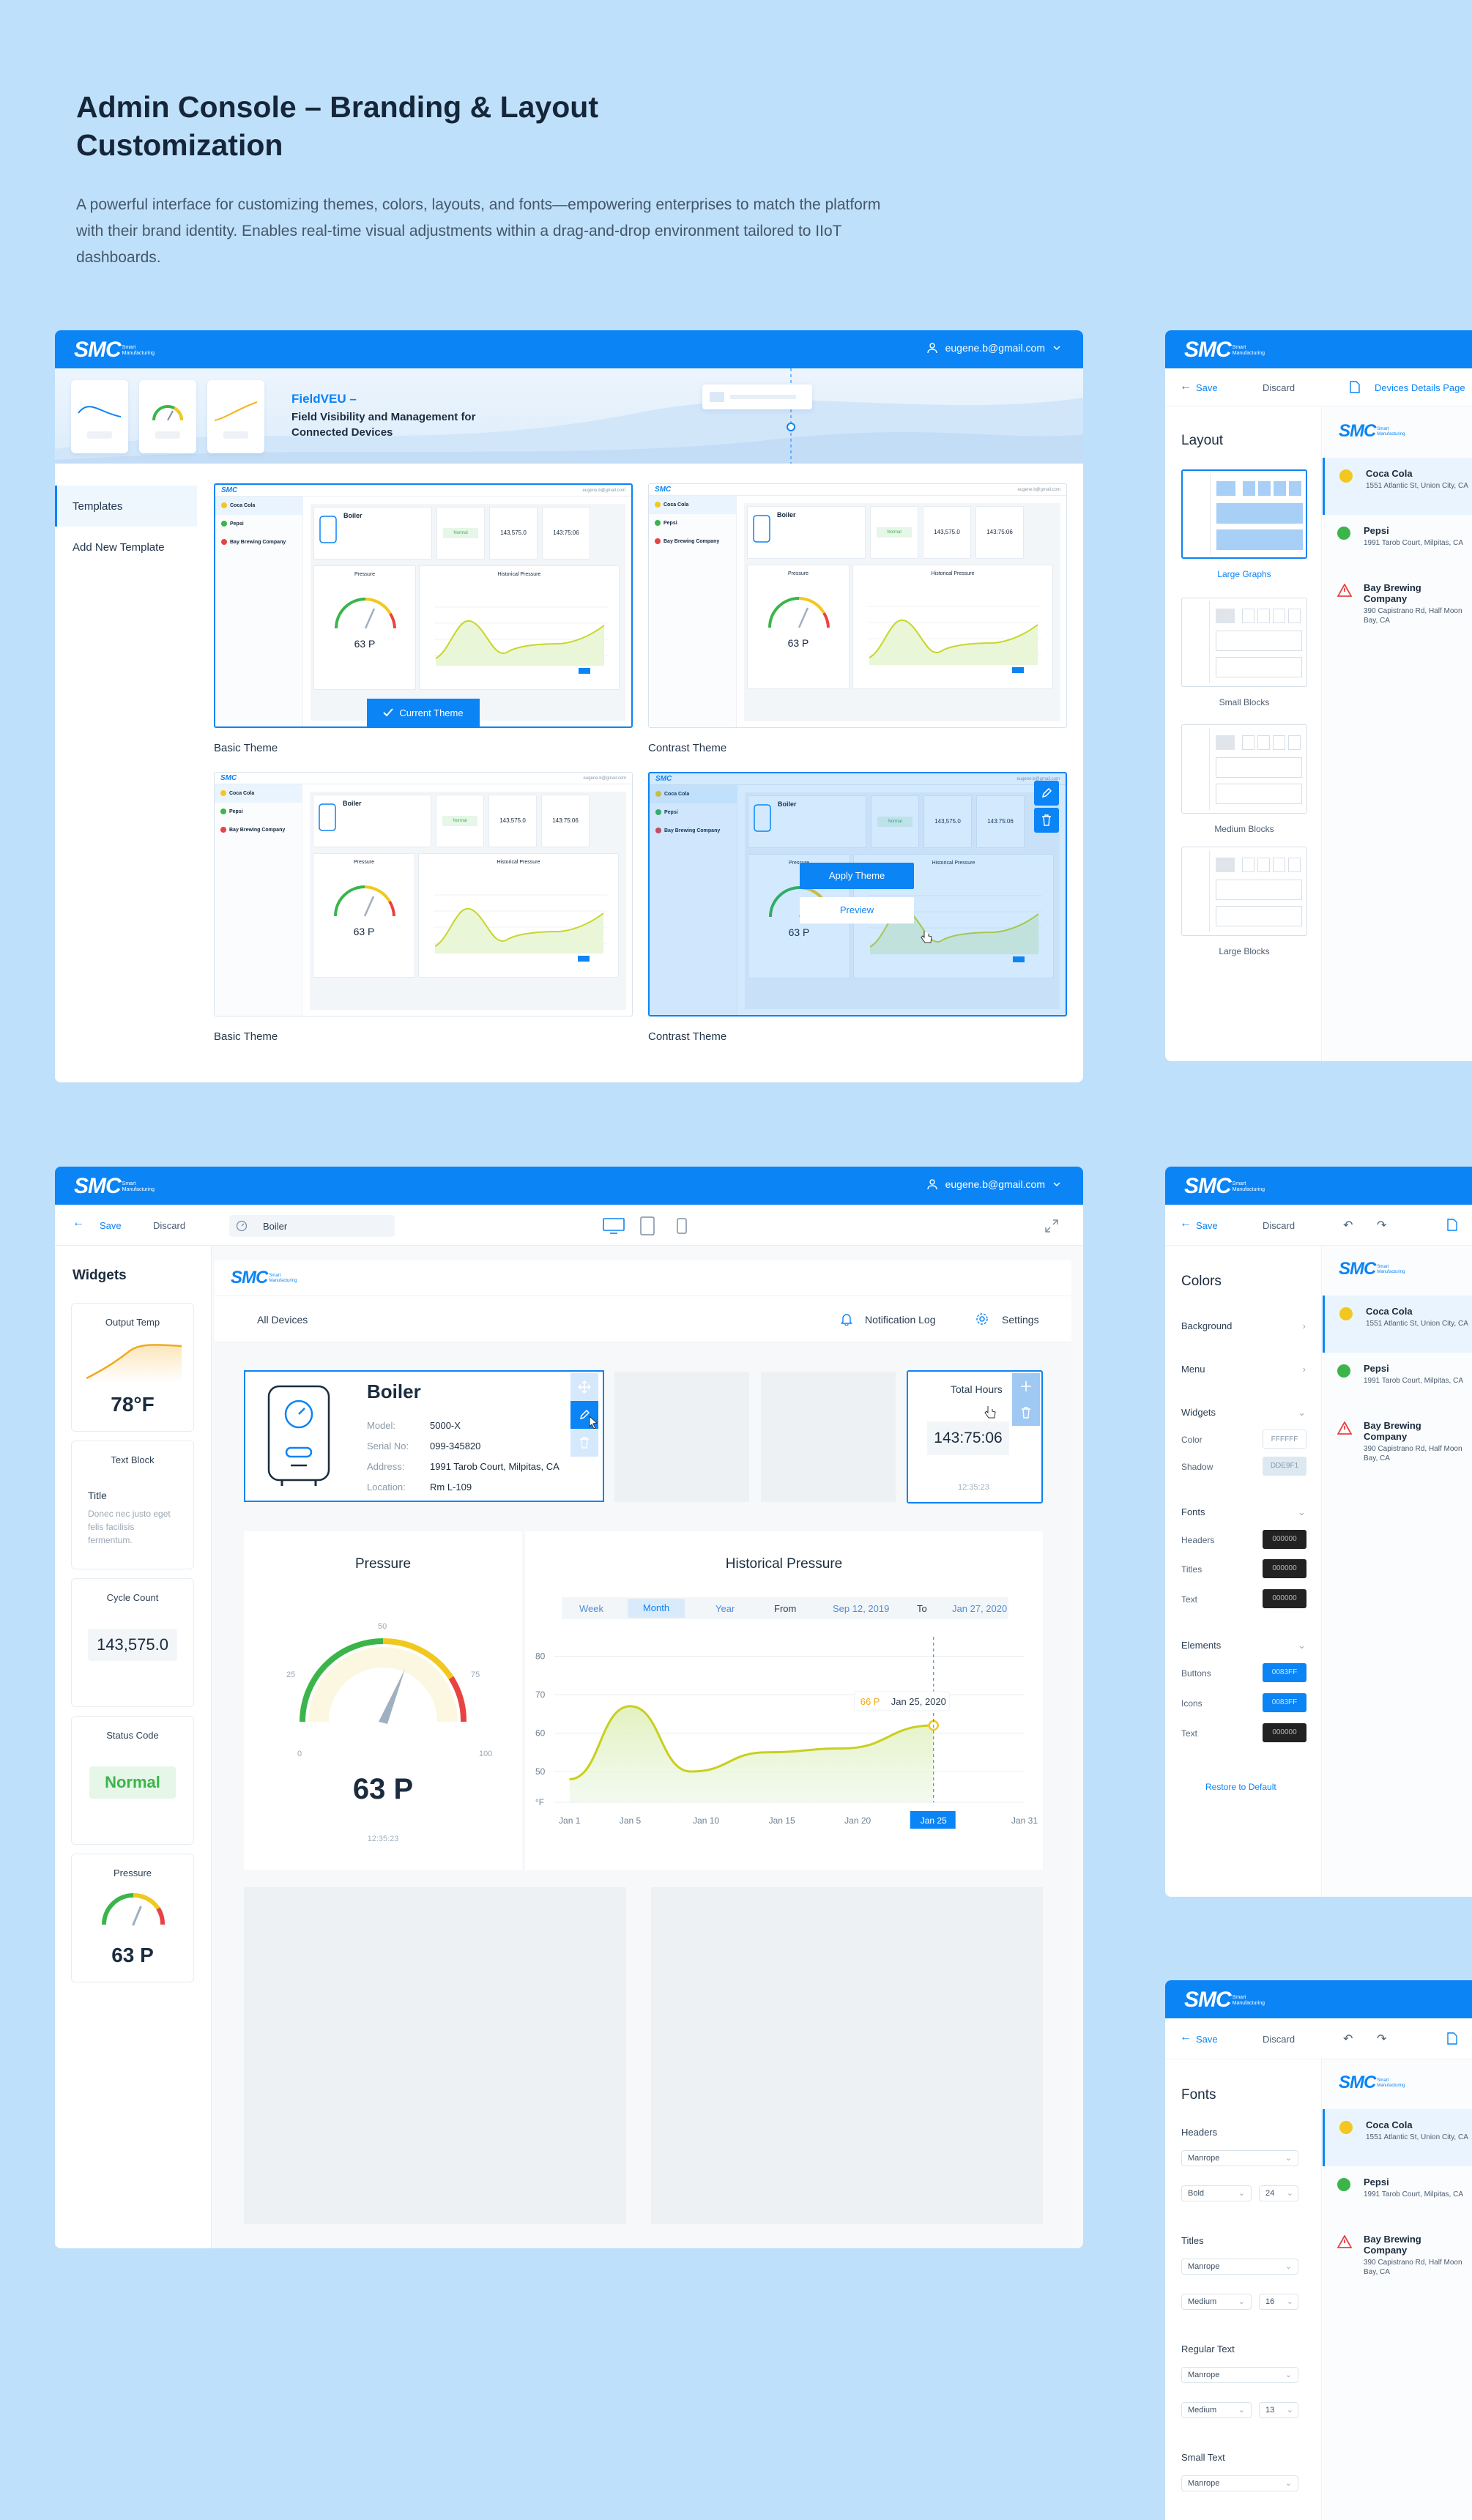  I want to click on from-date: Sep 12, 2019, so click(861, 1608).